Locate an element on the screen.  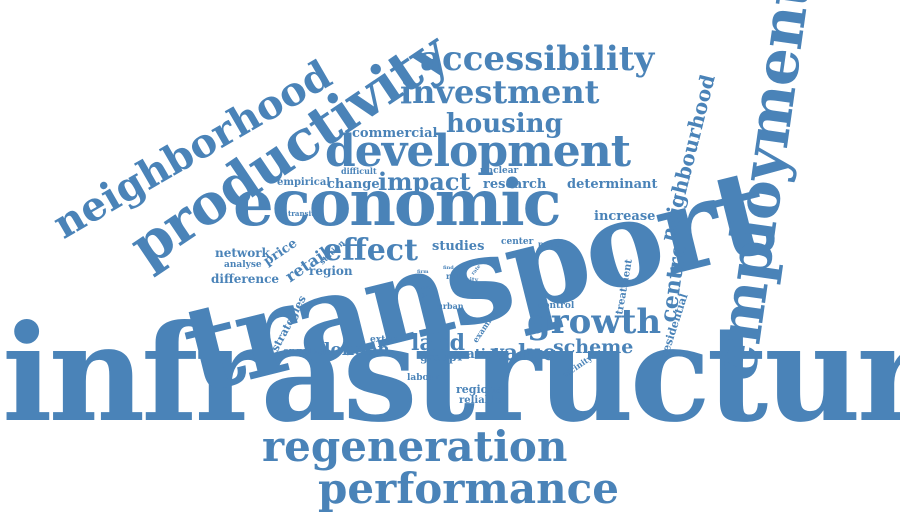
word-transit: transit is located at coordinates (301, 213).